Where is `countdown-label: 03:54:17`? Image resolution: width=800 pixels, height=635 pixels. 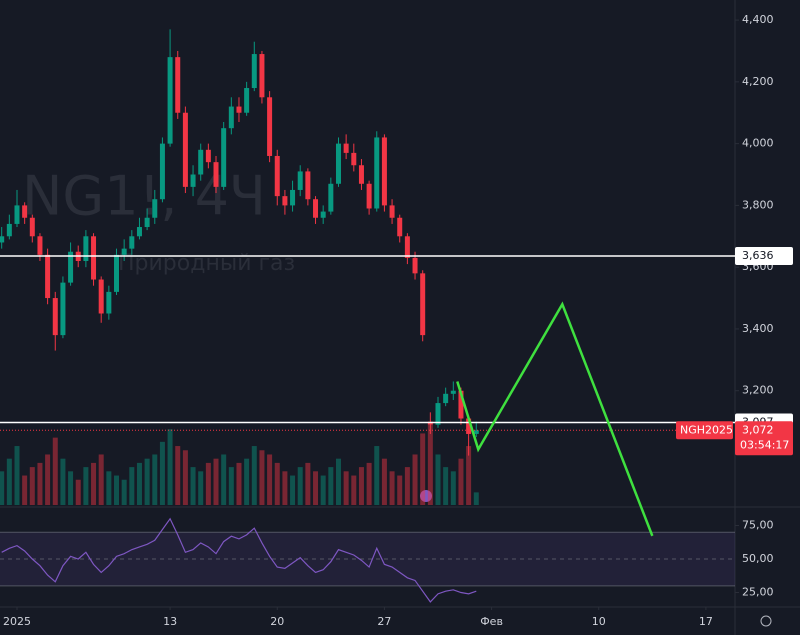
countdown-label: 03:54:17 is located at coordinates (764, 444).